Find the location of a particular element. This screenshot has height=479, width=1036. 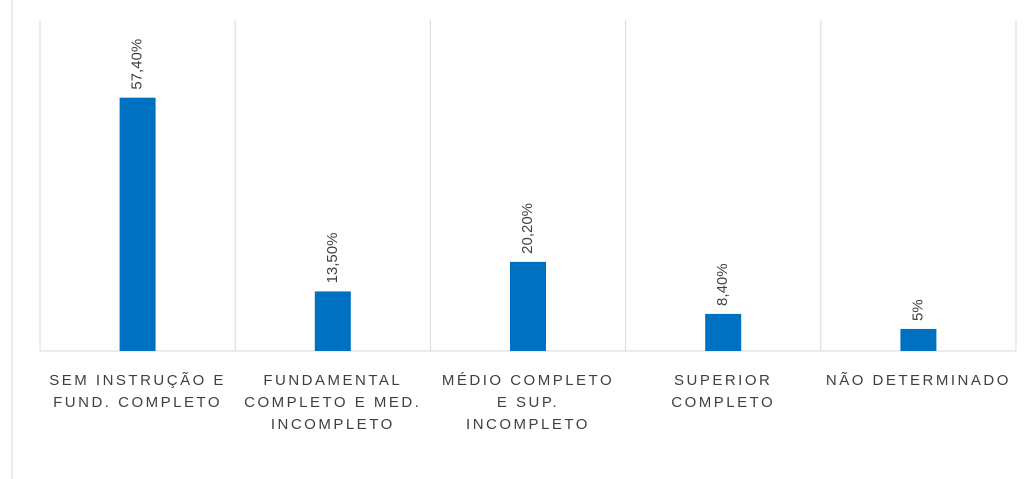

value-label: 13,50% is located at coordinates (332, 258).